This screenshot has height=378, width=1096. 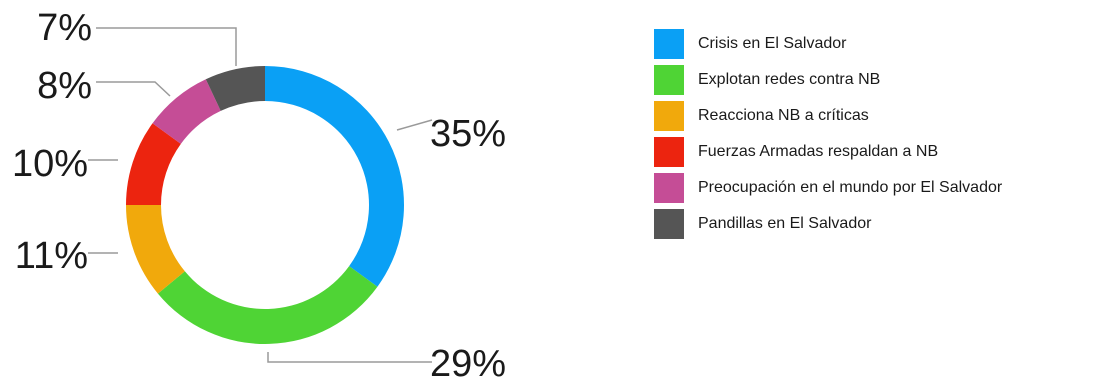 What do you see at coordinates (772, 43) in the screenshot?
I see `legend-label: Crisis en El Salvador` at bounding box center [772, 43].